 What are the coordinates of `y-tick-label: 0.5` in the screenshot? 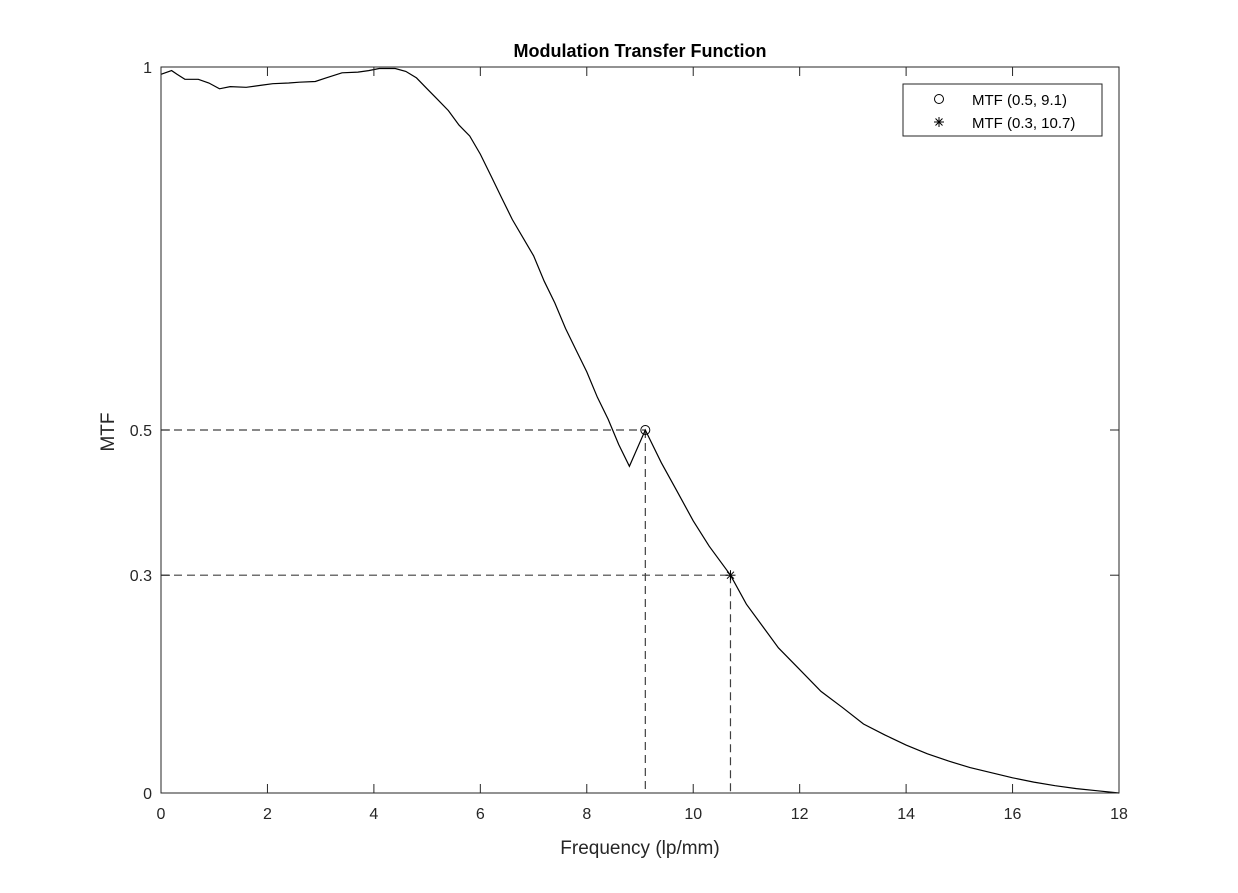 It's located at (141, 431).